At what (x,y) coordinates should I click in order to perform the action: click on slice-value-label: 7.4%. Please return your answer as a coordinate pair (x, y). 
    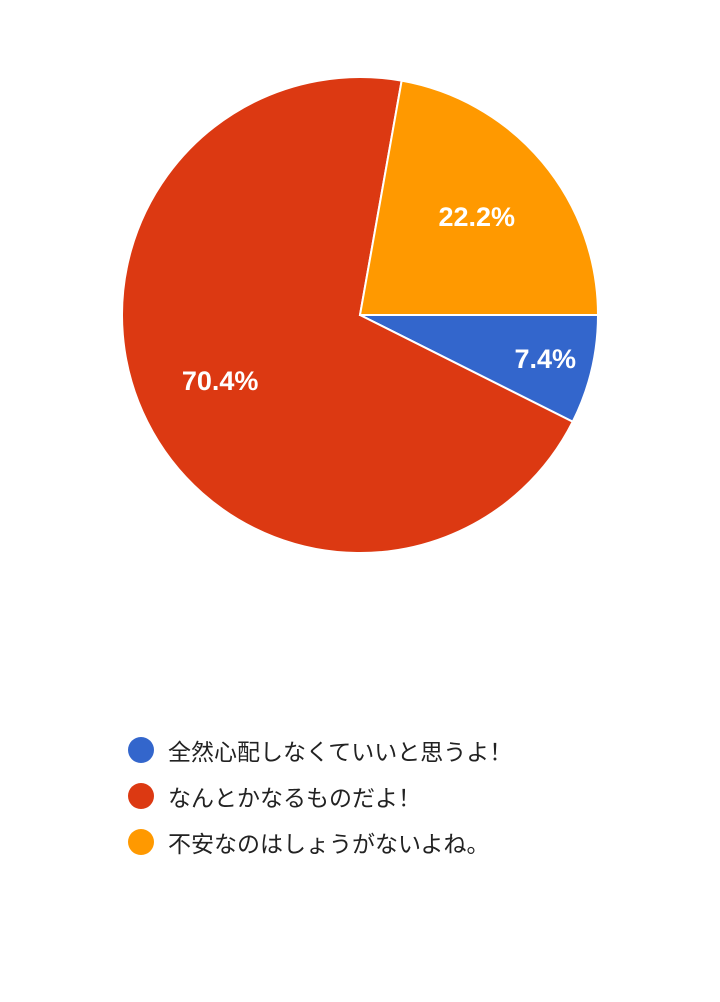
    Looking at the image, I should click on (546, 359).